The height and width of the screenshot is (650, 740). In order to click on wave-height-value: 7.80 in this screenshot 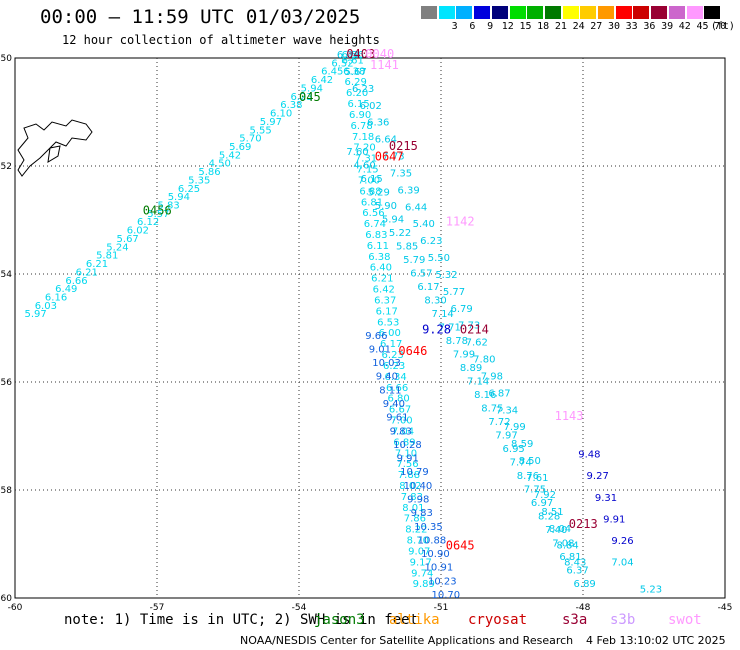, I will do `click(484, 360)`.